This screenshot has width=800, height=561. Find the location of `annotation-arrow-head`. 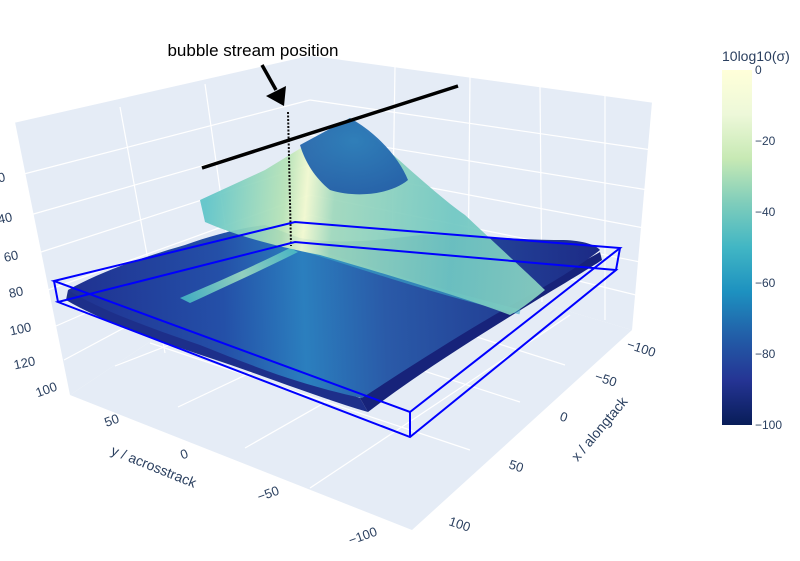

annotation-arrow-head is located at coordinates (276, 96).